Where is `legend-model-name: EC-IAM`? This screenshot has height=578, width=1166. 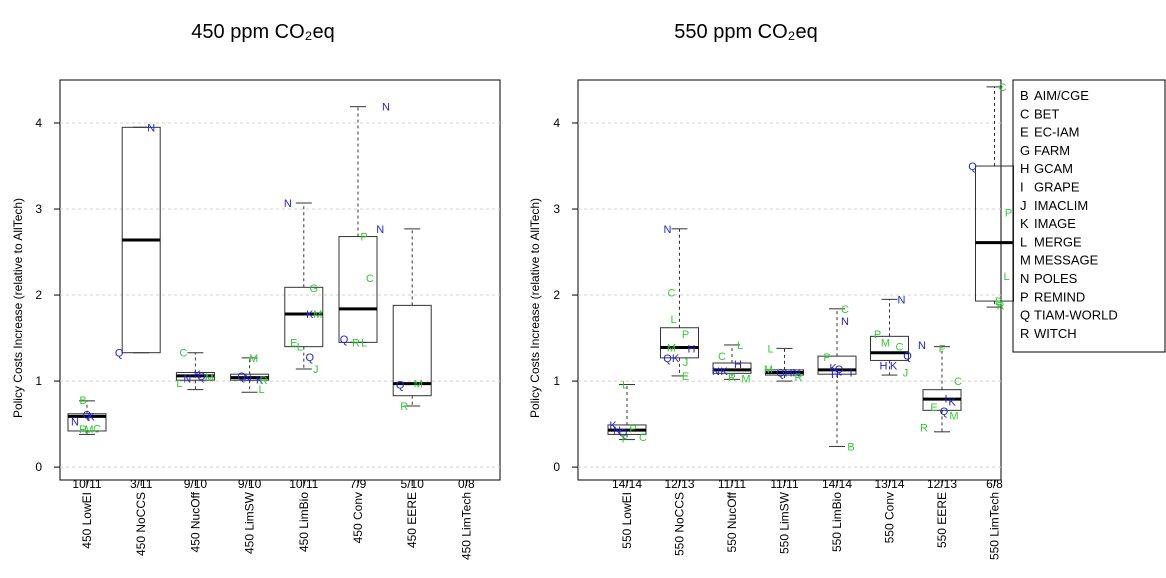
legend-model-name: EC-IAM is located at coordinates (1057, 132).